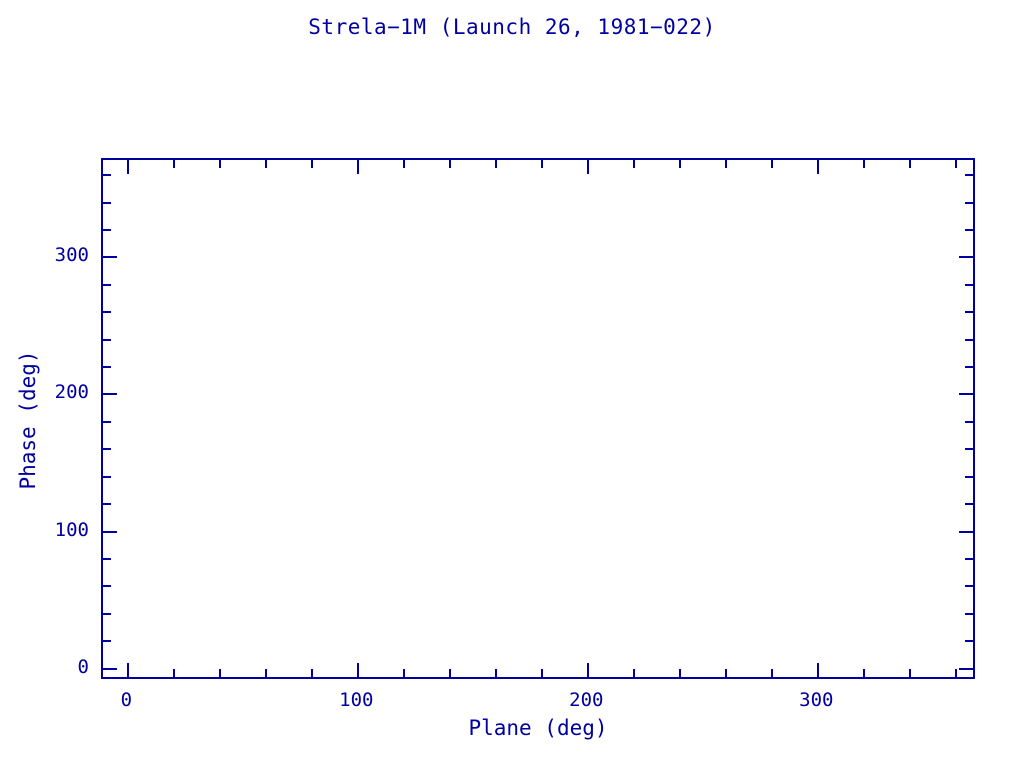  What do you see at coordinates (126, 700) in the screenshot?
I see `x-axis-tick-label: 0` at bounding box center [126, 700].